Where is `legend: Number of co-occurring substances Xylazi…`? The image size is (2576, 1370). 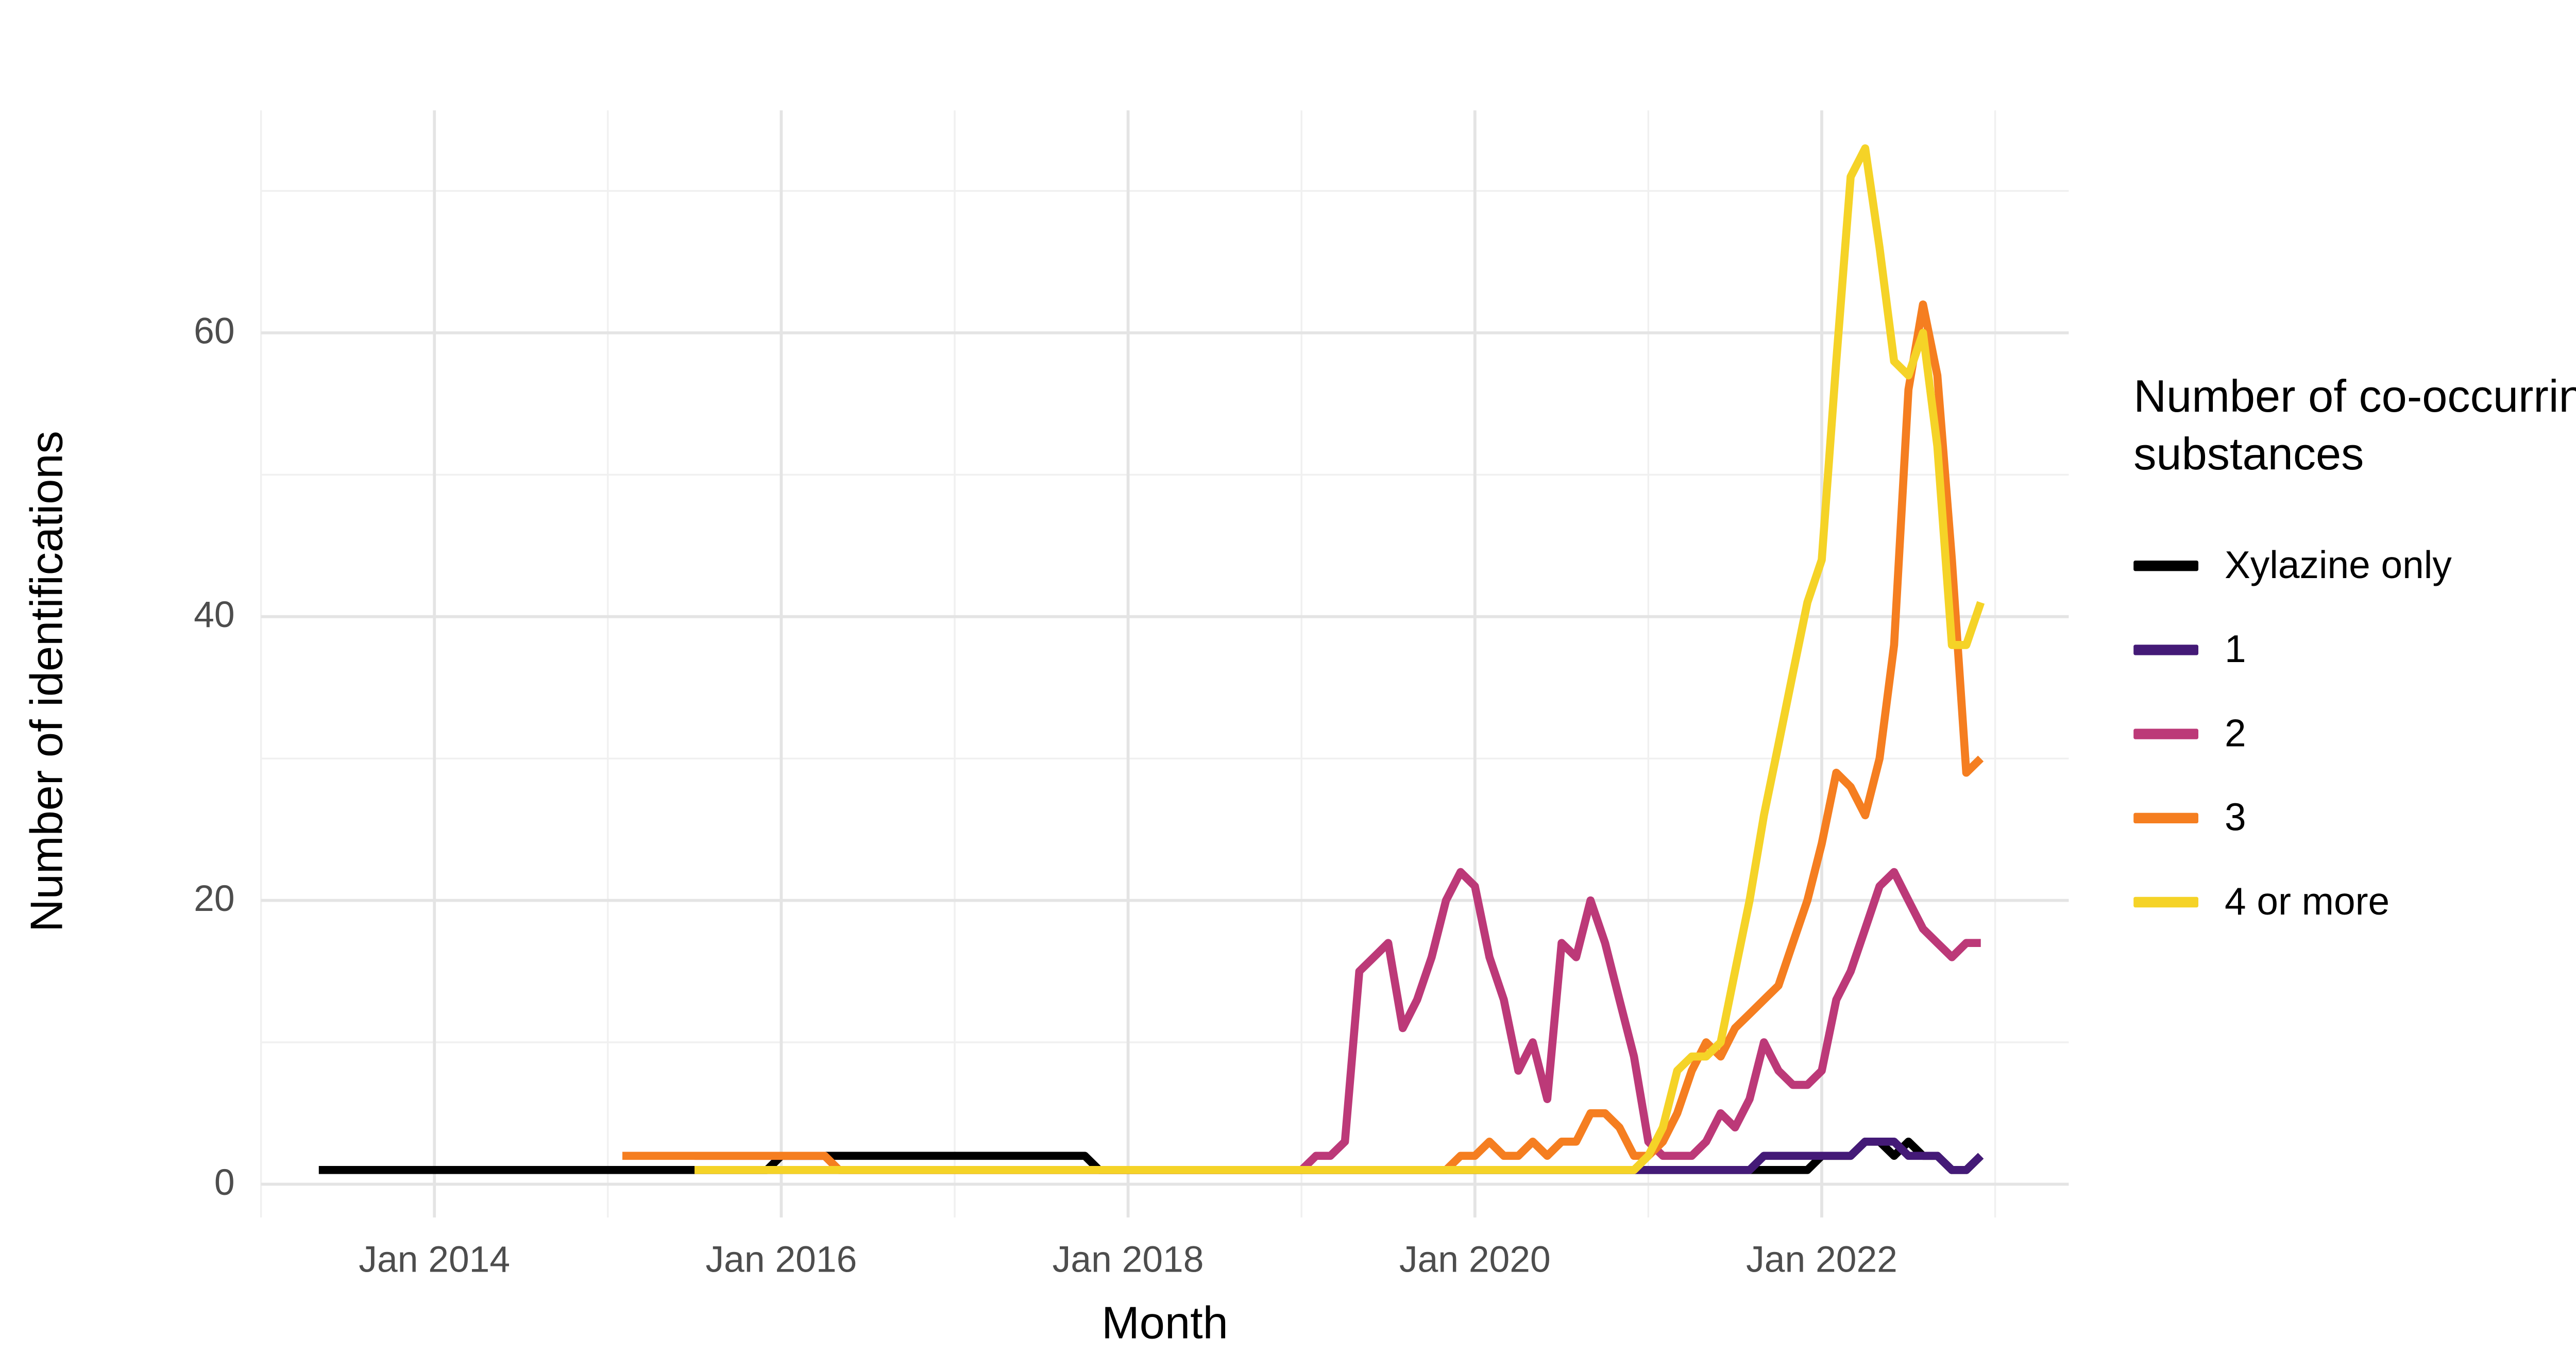
legend: Number of co-occurring substances Xylazi… is located at coordinates (2354, 656).